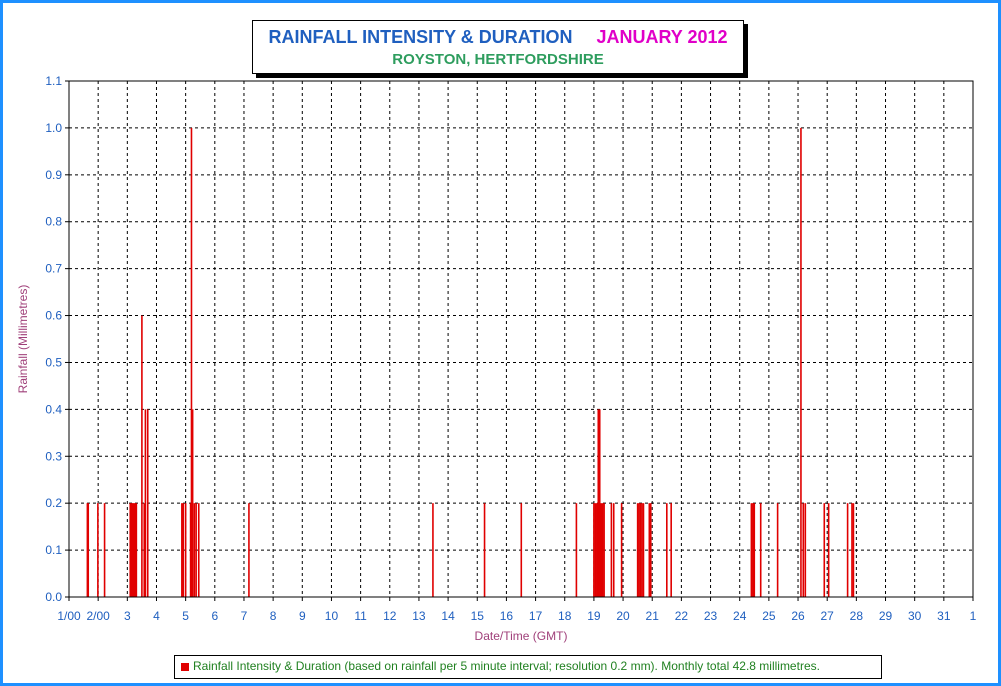 The width and height of the screenshot is (1001, 686). Describe the element at coordinates (360, 616) in the screenshot. I see `x-tick-label: 11` at that location.